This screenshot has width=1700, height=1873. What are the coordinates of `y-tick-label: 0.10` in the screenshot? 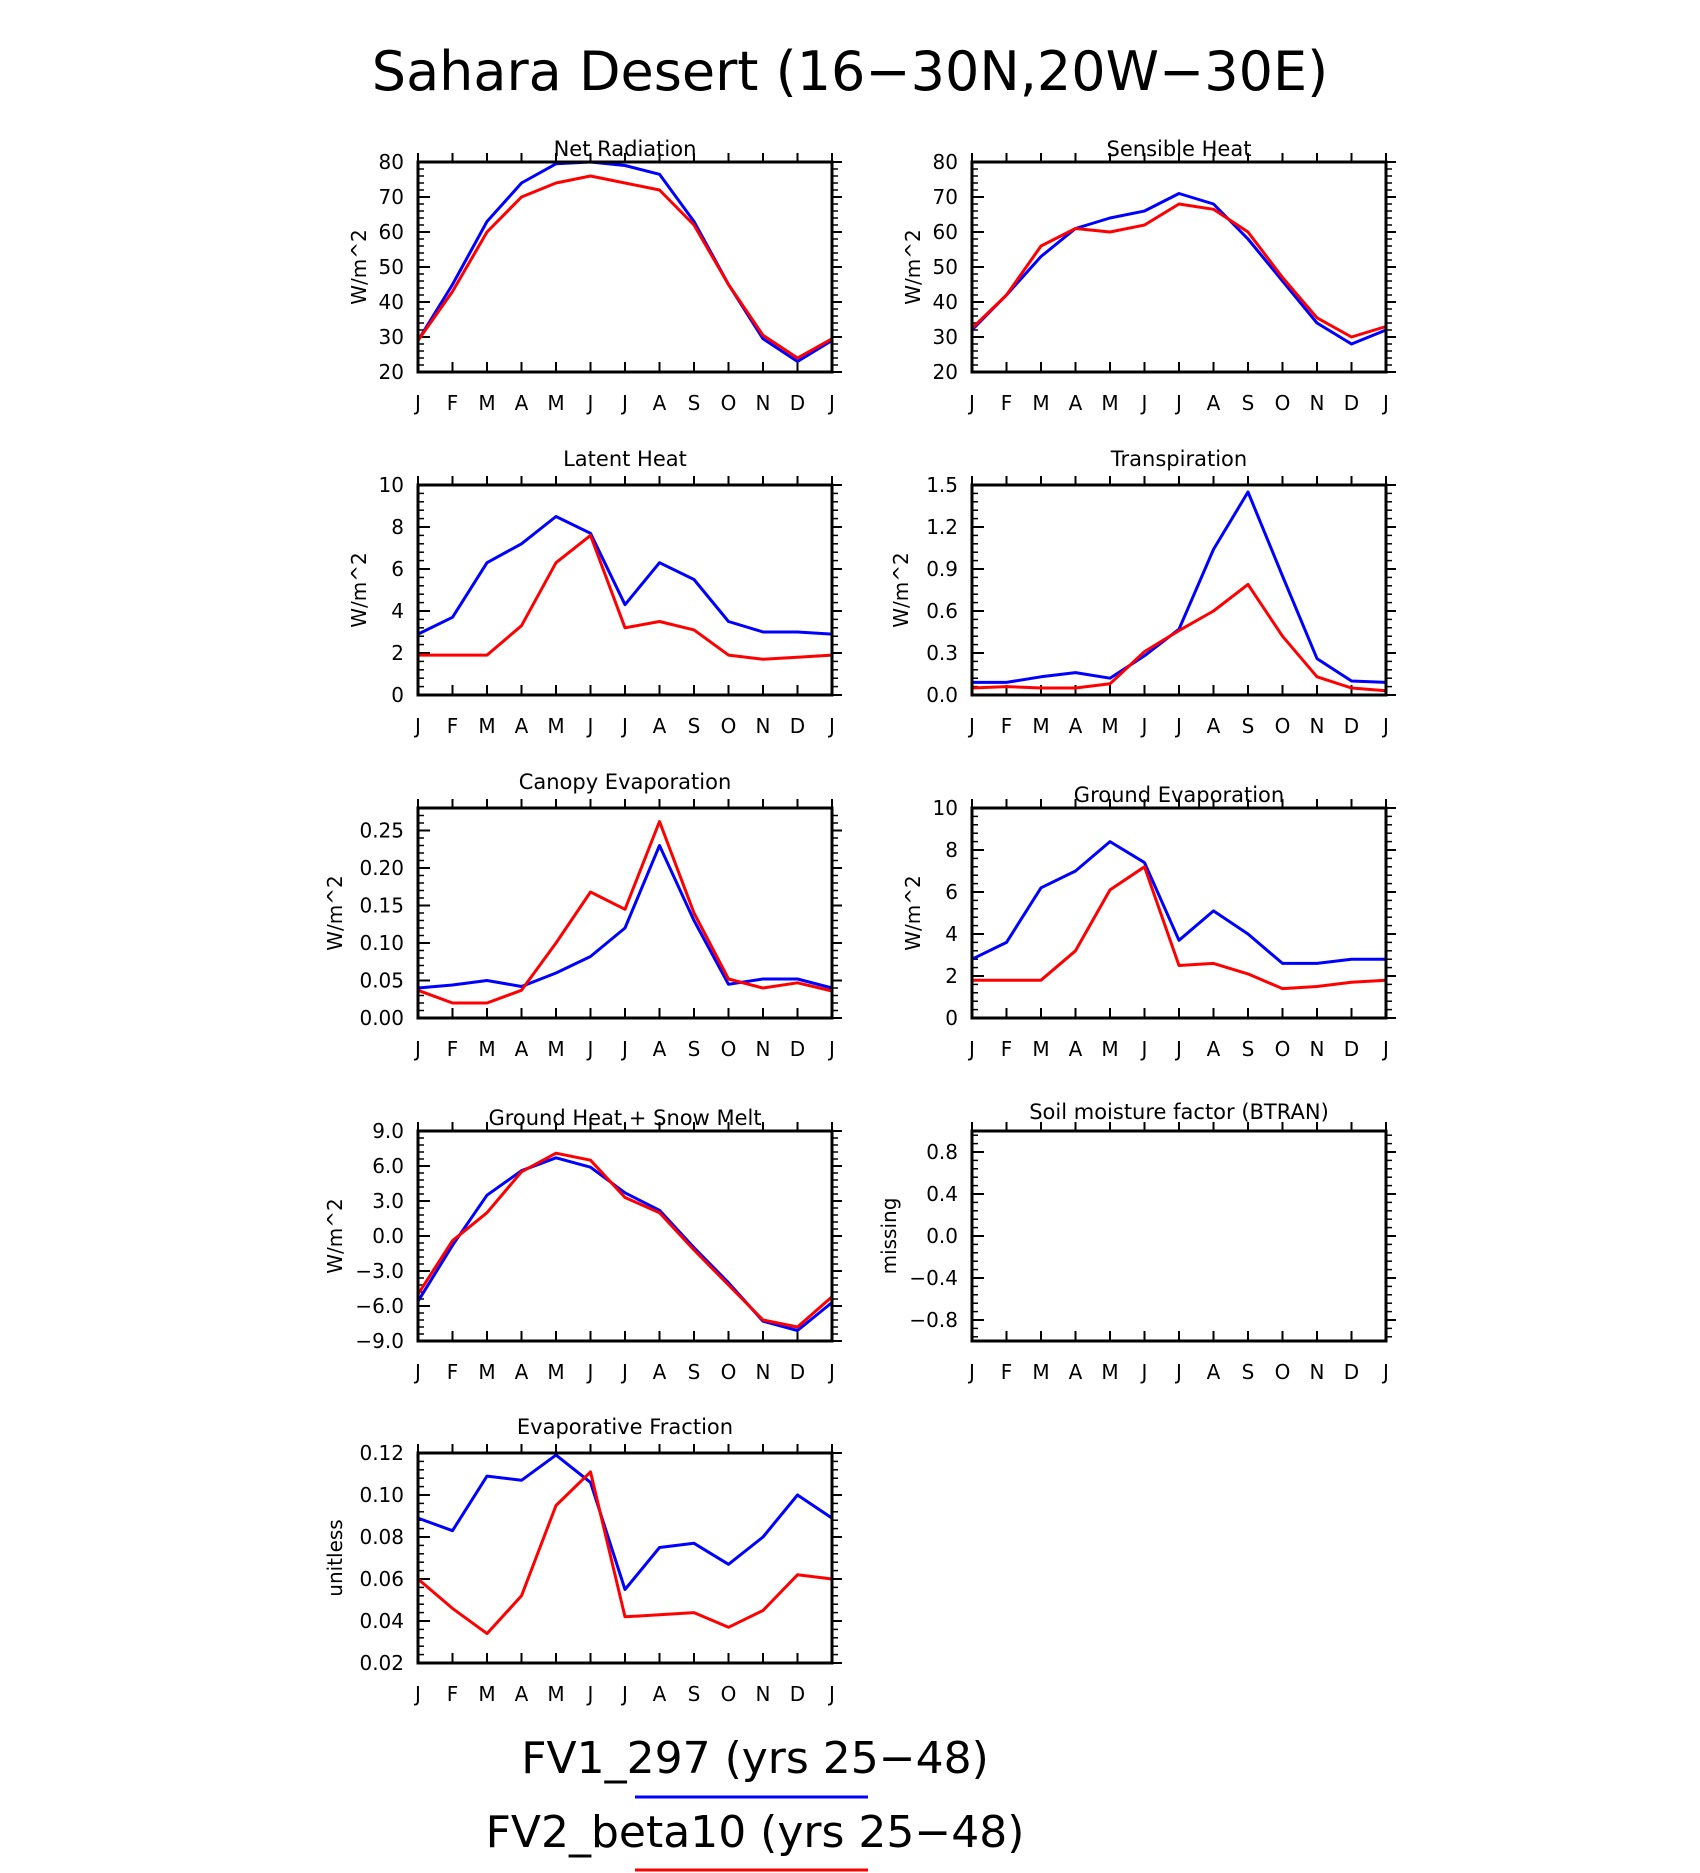 It's located at (381, 1495).